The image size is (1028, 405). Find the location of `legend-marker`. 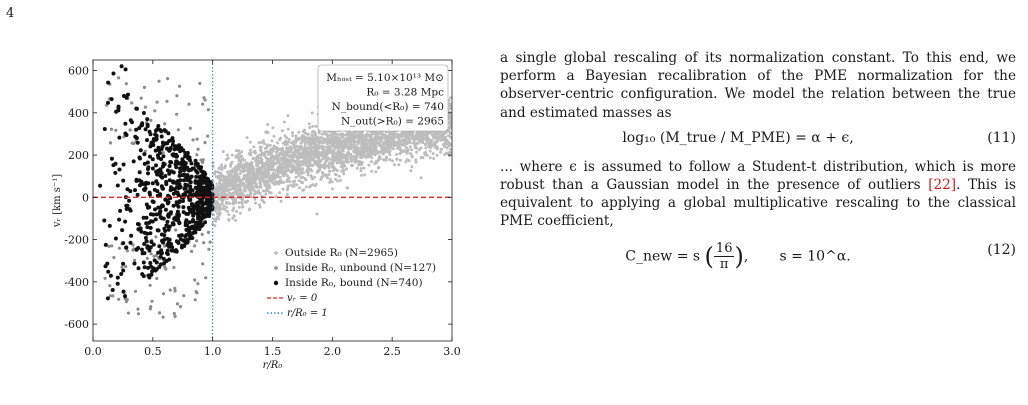

legend-marker is located at coordinates (276, 268).